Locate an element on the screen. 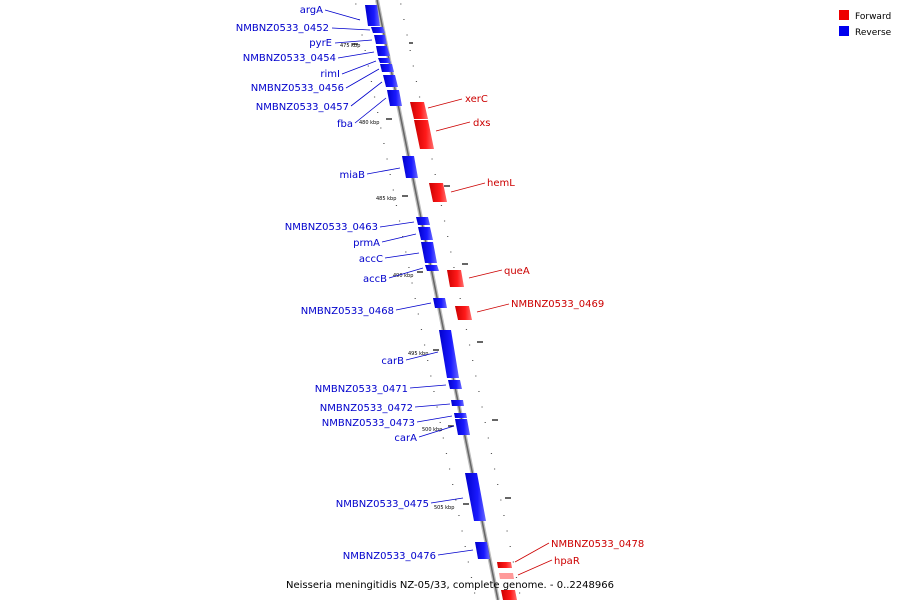 This screenshot has width=900, height=600. tick-label: 500 kbp is located at coordinates (432, 430).